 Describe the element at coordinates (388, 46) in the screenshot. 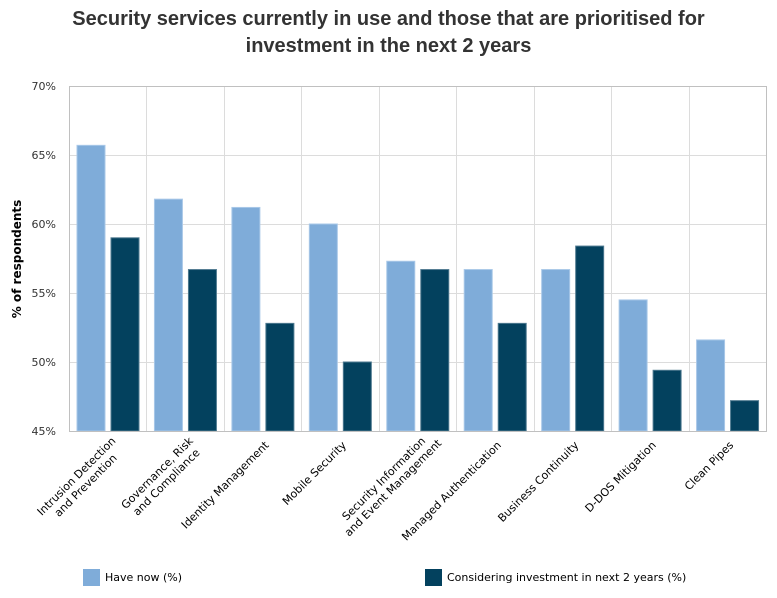

I see `chart-title-line-2: investment in the next 2 years` at that location.